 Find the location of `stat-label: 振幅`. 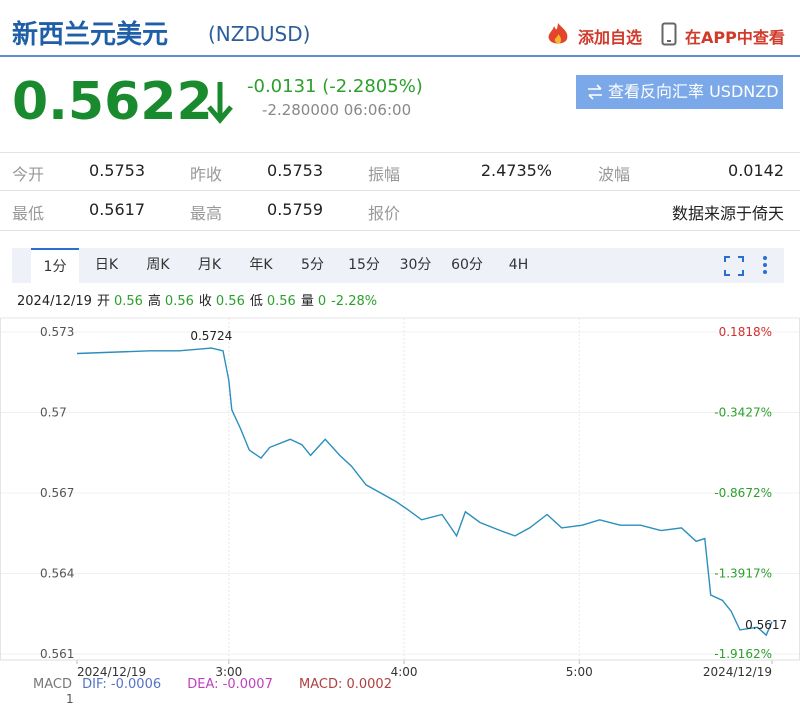

stat-label: 振幅 is located at coordinates (384, 174).